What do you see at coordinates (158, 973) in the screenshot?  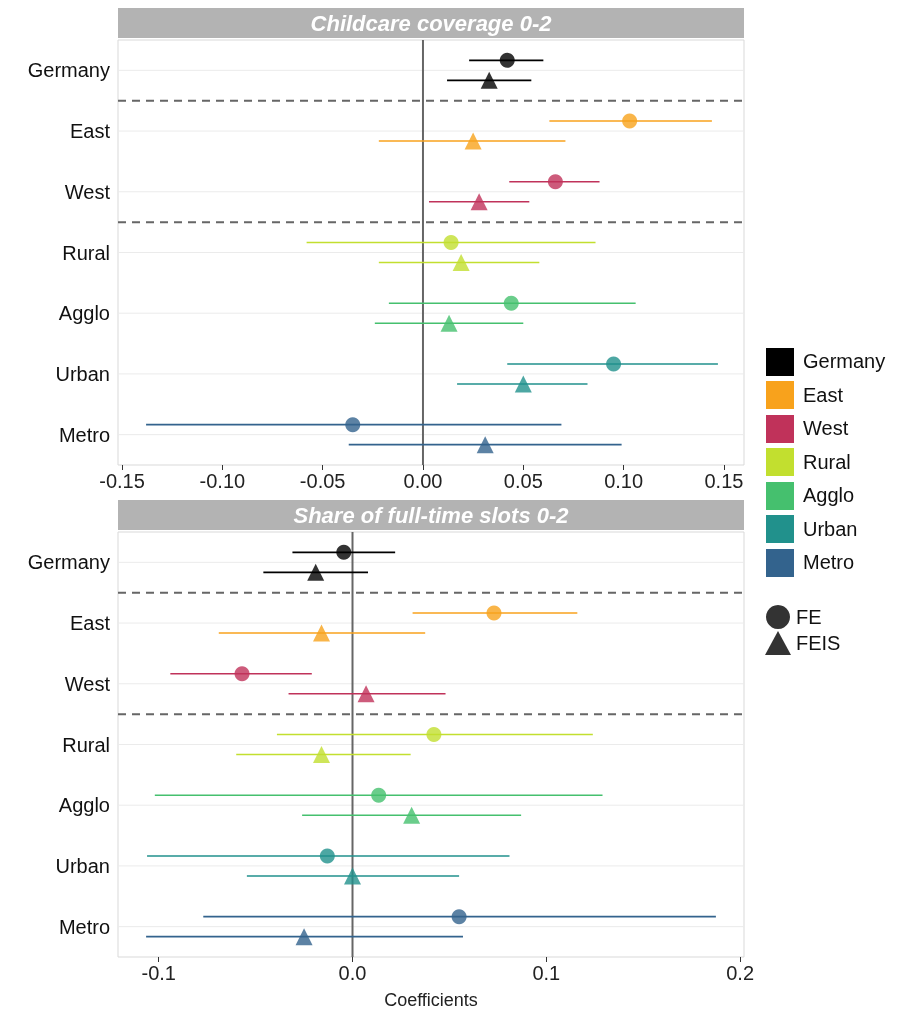 I see `x-tick-label: -0.1` at bounding box center [158, 973].